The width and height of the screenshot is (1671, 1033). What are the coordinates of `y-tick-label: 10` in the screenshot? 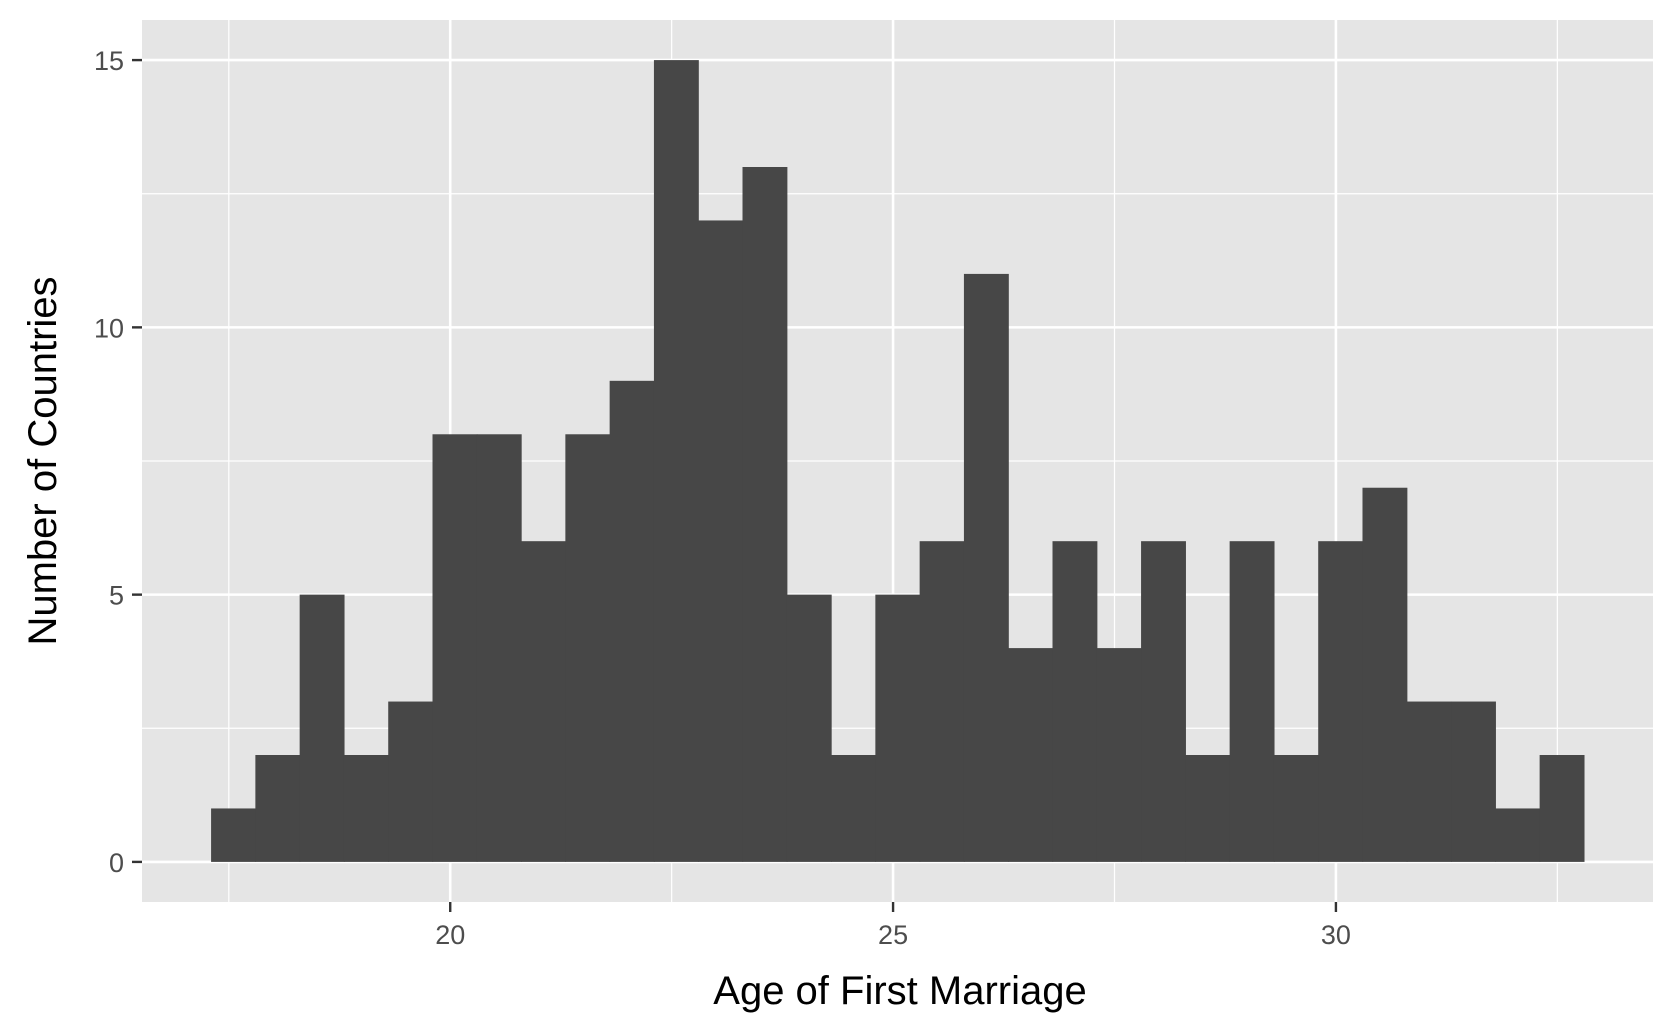 It's located at (109, 328).